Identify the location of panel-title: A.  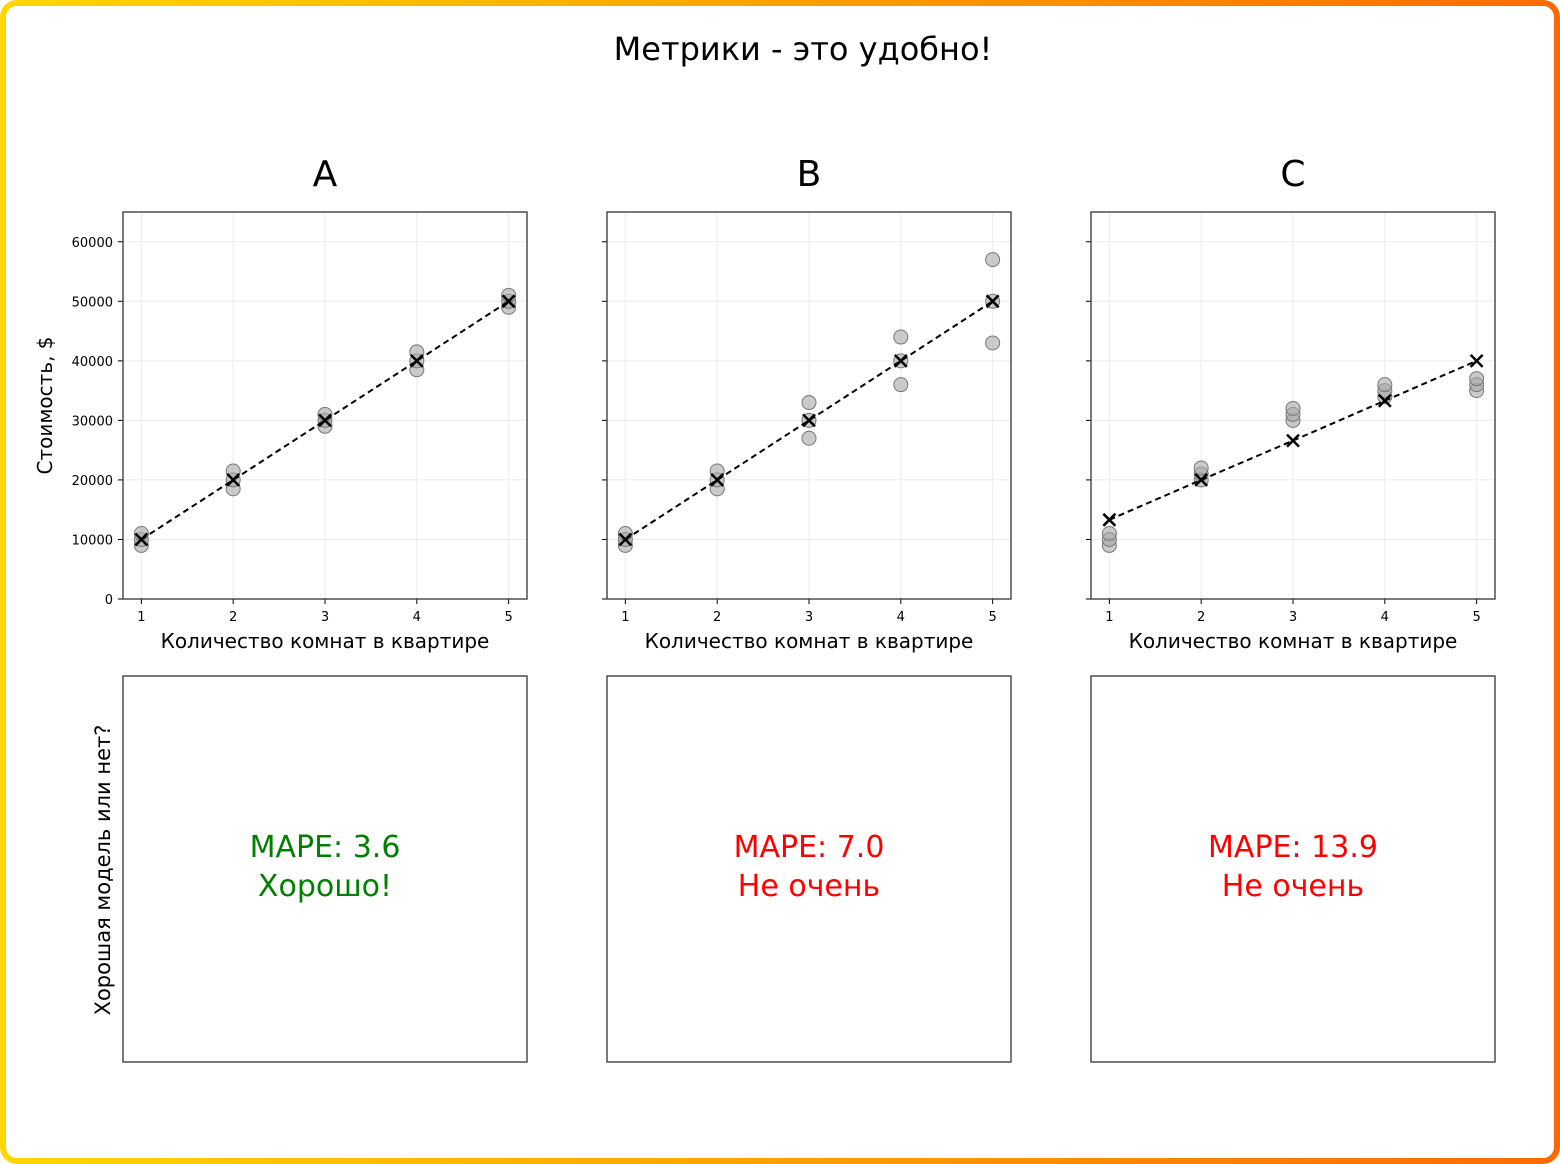
(325, 174).